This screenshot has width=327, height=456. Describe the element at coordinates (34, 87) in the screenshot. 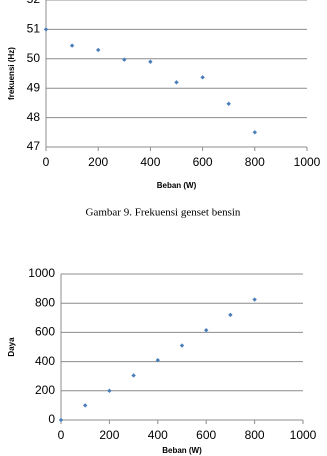

I see `y-tick-label: 49` at that location.